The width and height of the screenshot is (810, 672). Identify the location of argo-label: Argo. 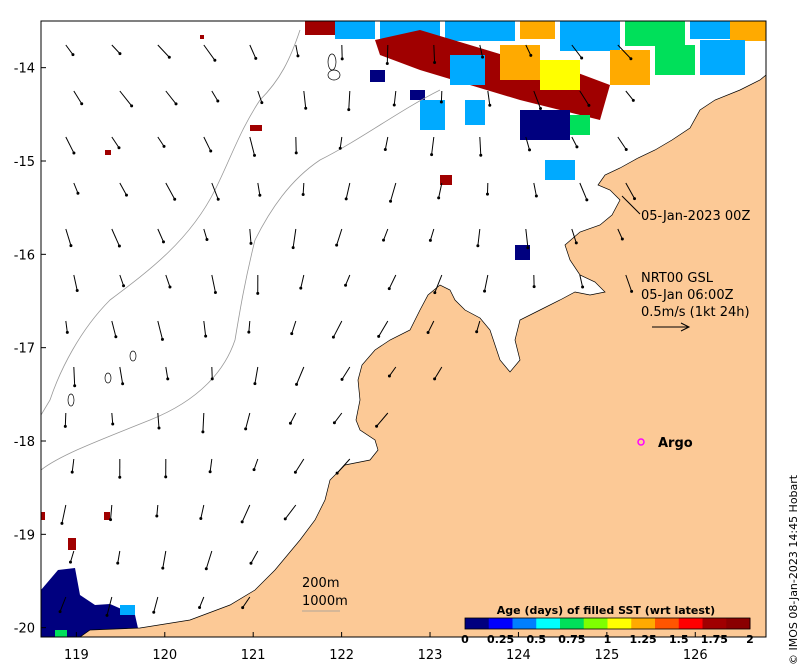
(675, 443).